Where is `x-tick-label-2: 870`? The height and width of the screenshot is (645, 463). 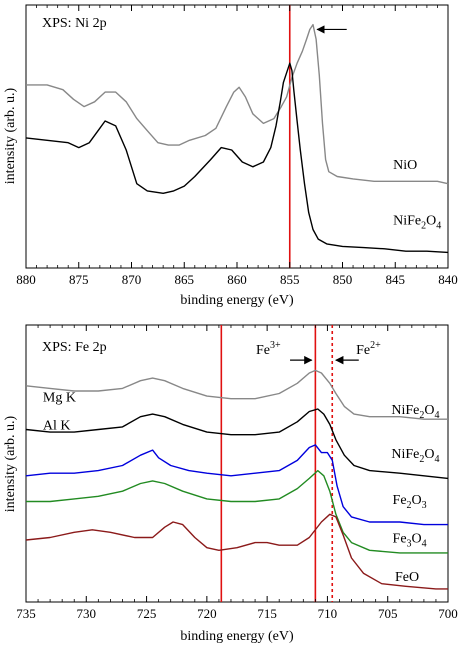 x-tick-label-2: 870 is located at coordinates (132, 279).